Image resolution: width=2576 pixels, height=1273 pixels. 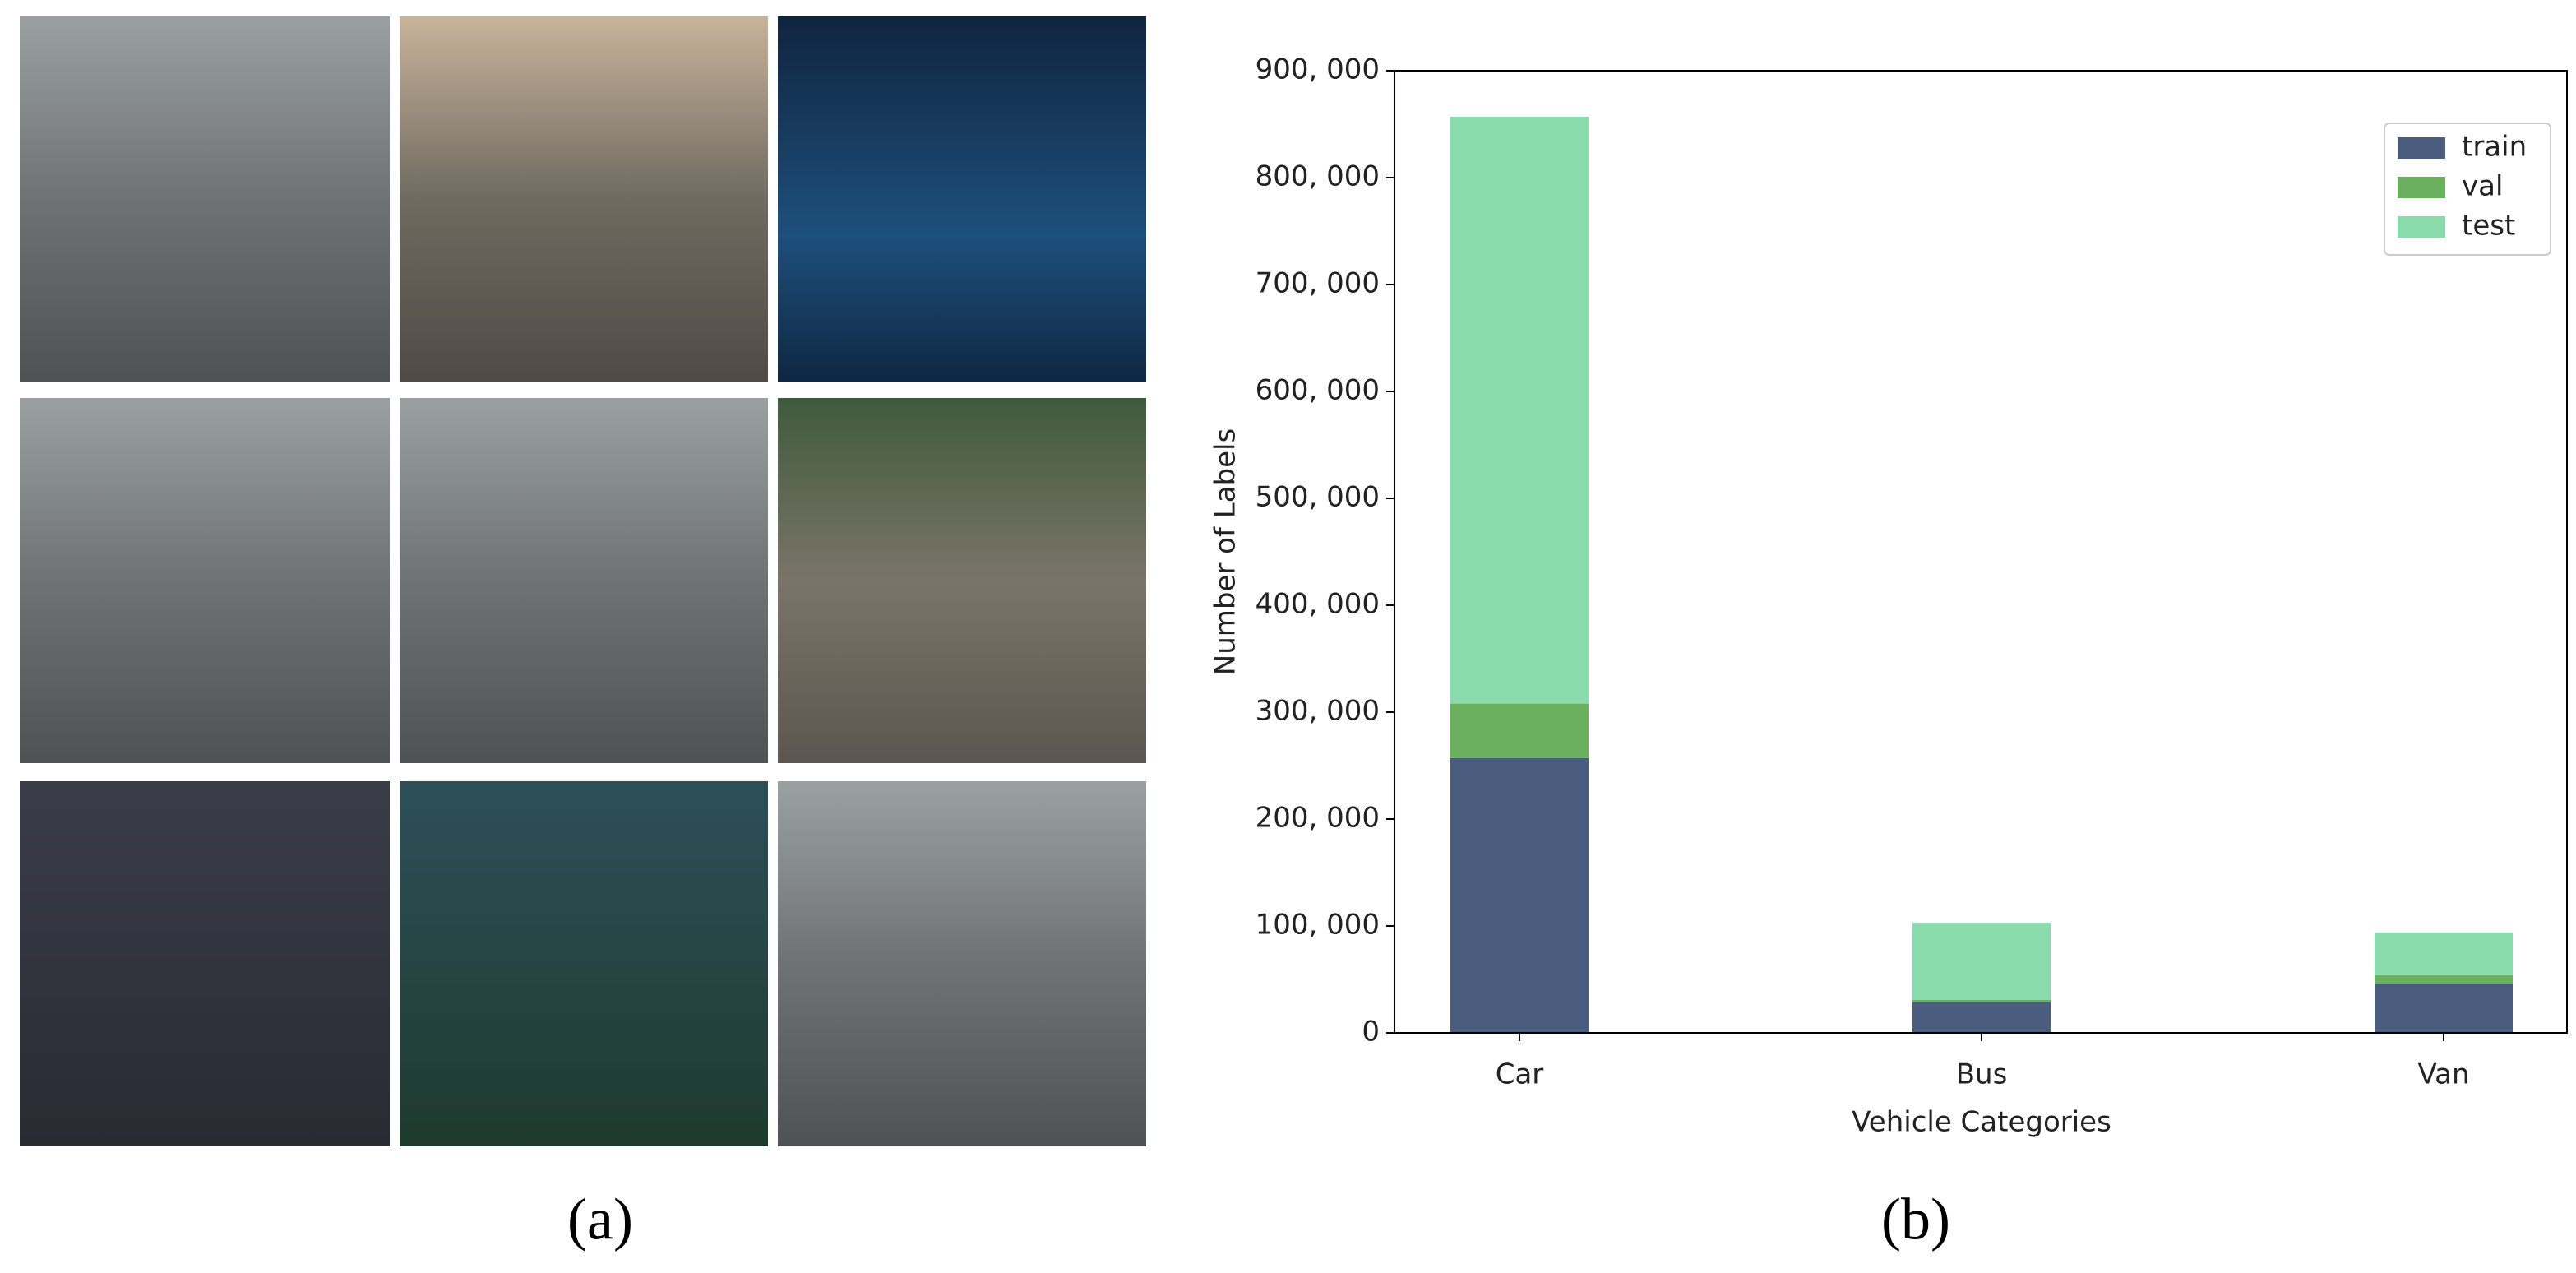 I want to click on y-tick-label: 600, 000, so click(x=1318, y=390).